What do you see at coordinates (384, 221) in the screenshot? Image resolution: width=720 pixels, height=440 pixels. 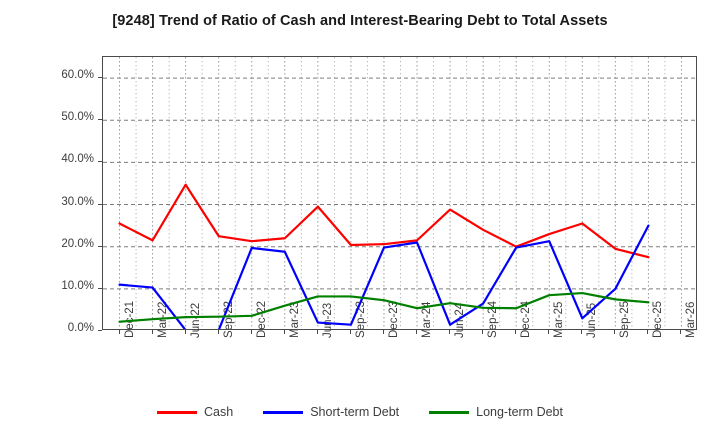 I see `series-line-cash` at bounding box center [384, 221].